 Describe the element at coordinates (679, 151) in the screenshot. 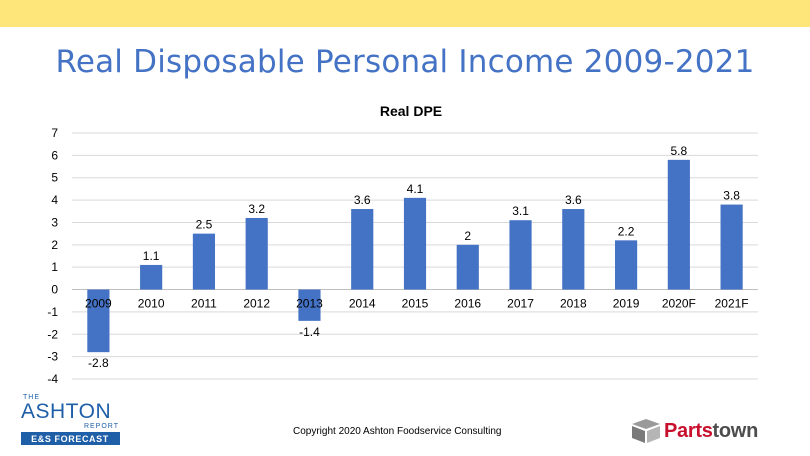

I see `data-label: 5.8` at that location.